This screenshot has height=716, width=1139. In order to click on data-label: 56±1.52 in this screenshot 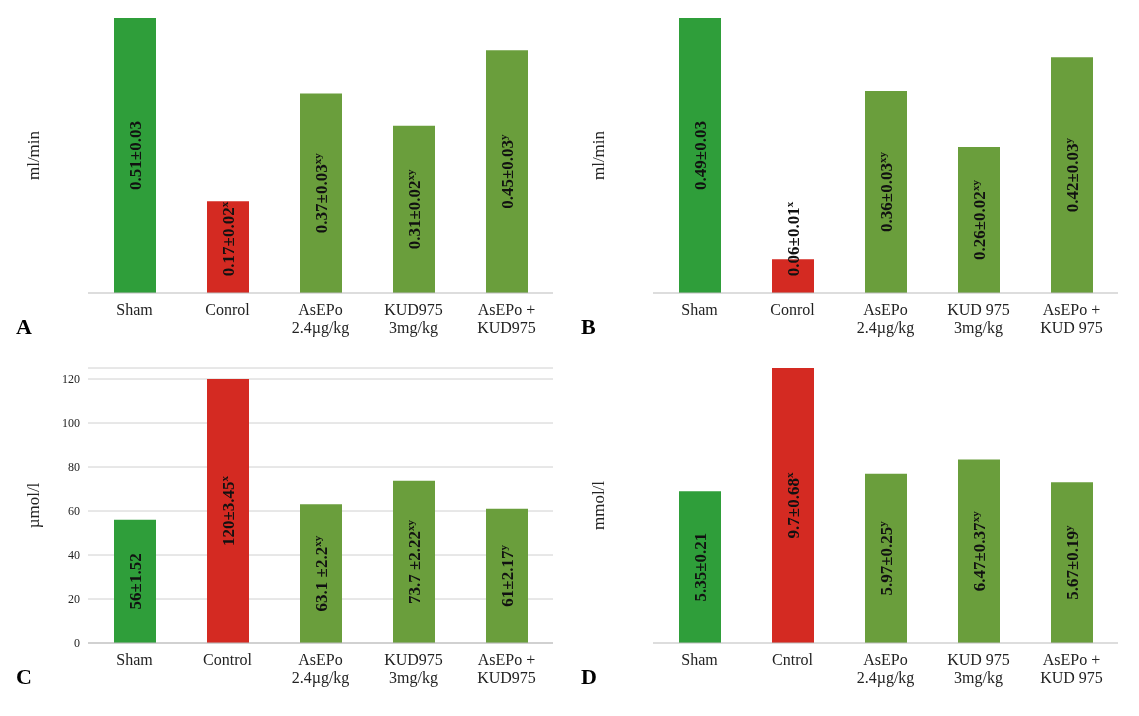, I will do `click(135, 581)`.